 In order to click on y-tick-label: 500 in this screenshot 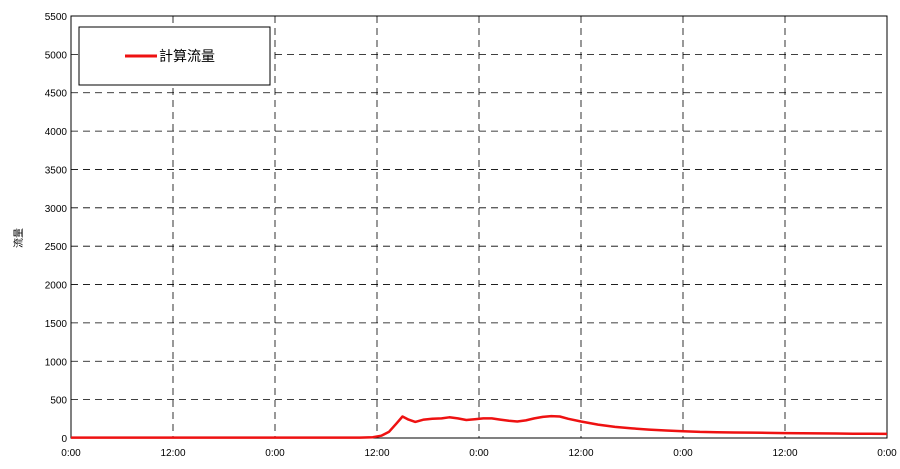, I will do `click(58, 401)`.